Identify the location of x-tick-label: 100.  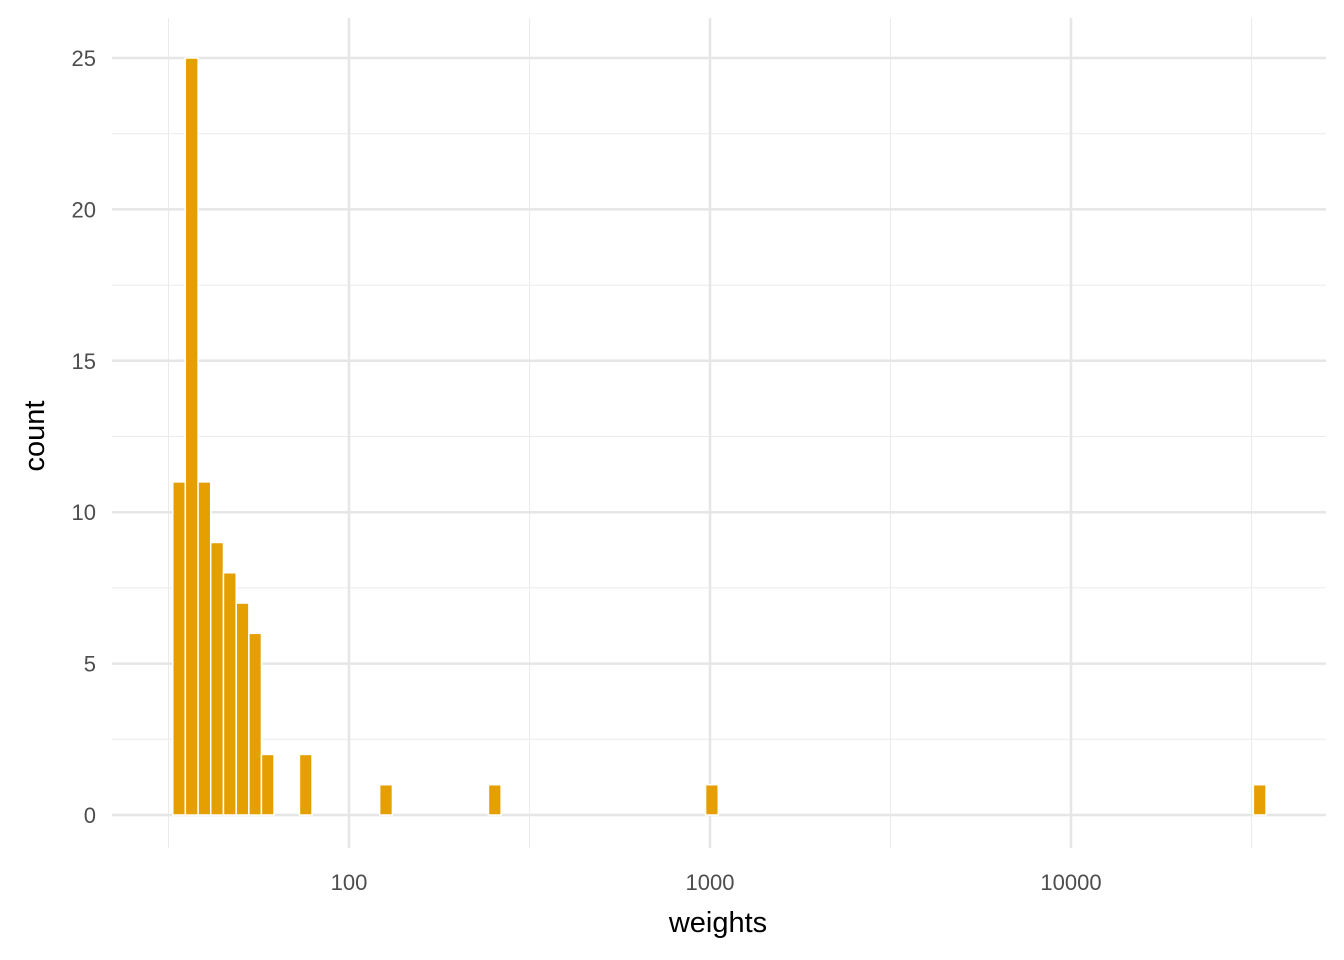
(349, 882).